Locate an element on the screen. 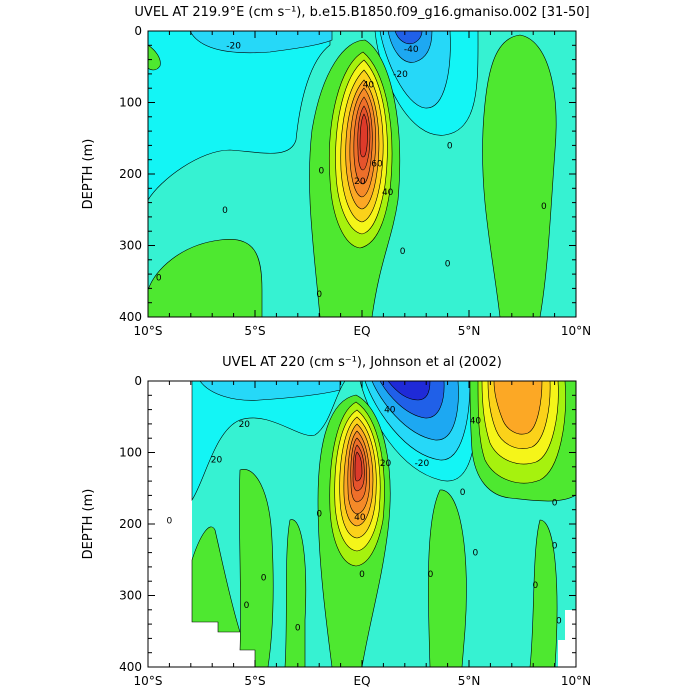 This screenshot has width=700, height=700. bottom-ylabel: DEPTH (m) is located at coordinates (88, 524).